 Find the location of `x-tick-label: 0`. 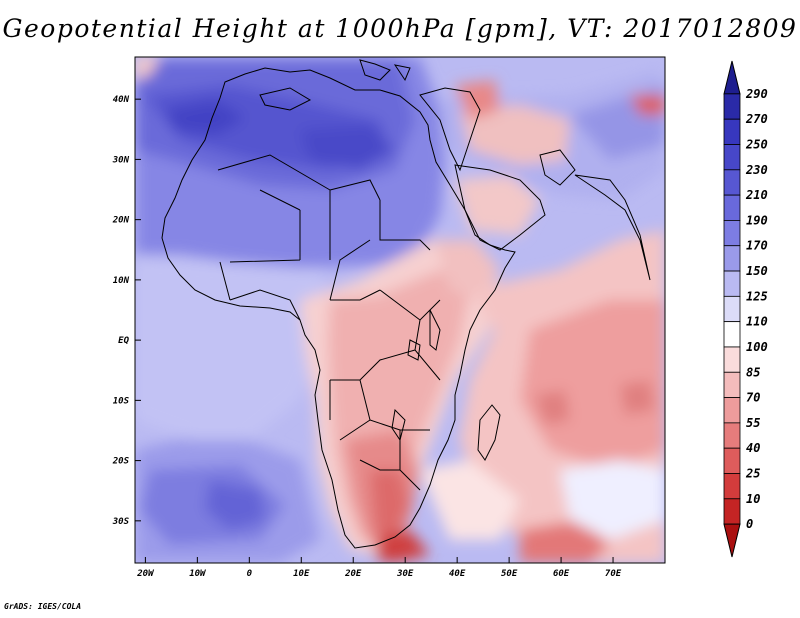

x-tick-label: 0 is located at coordinates (250, 574).